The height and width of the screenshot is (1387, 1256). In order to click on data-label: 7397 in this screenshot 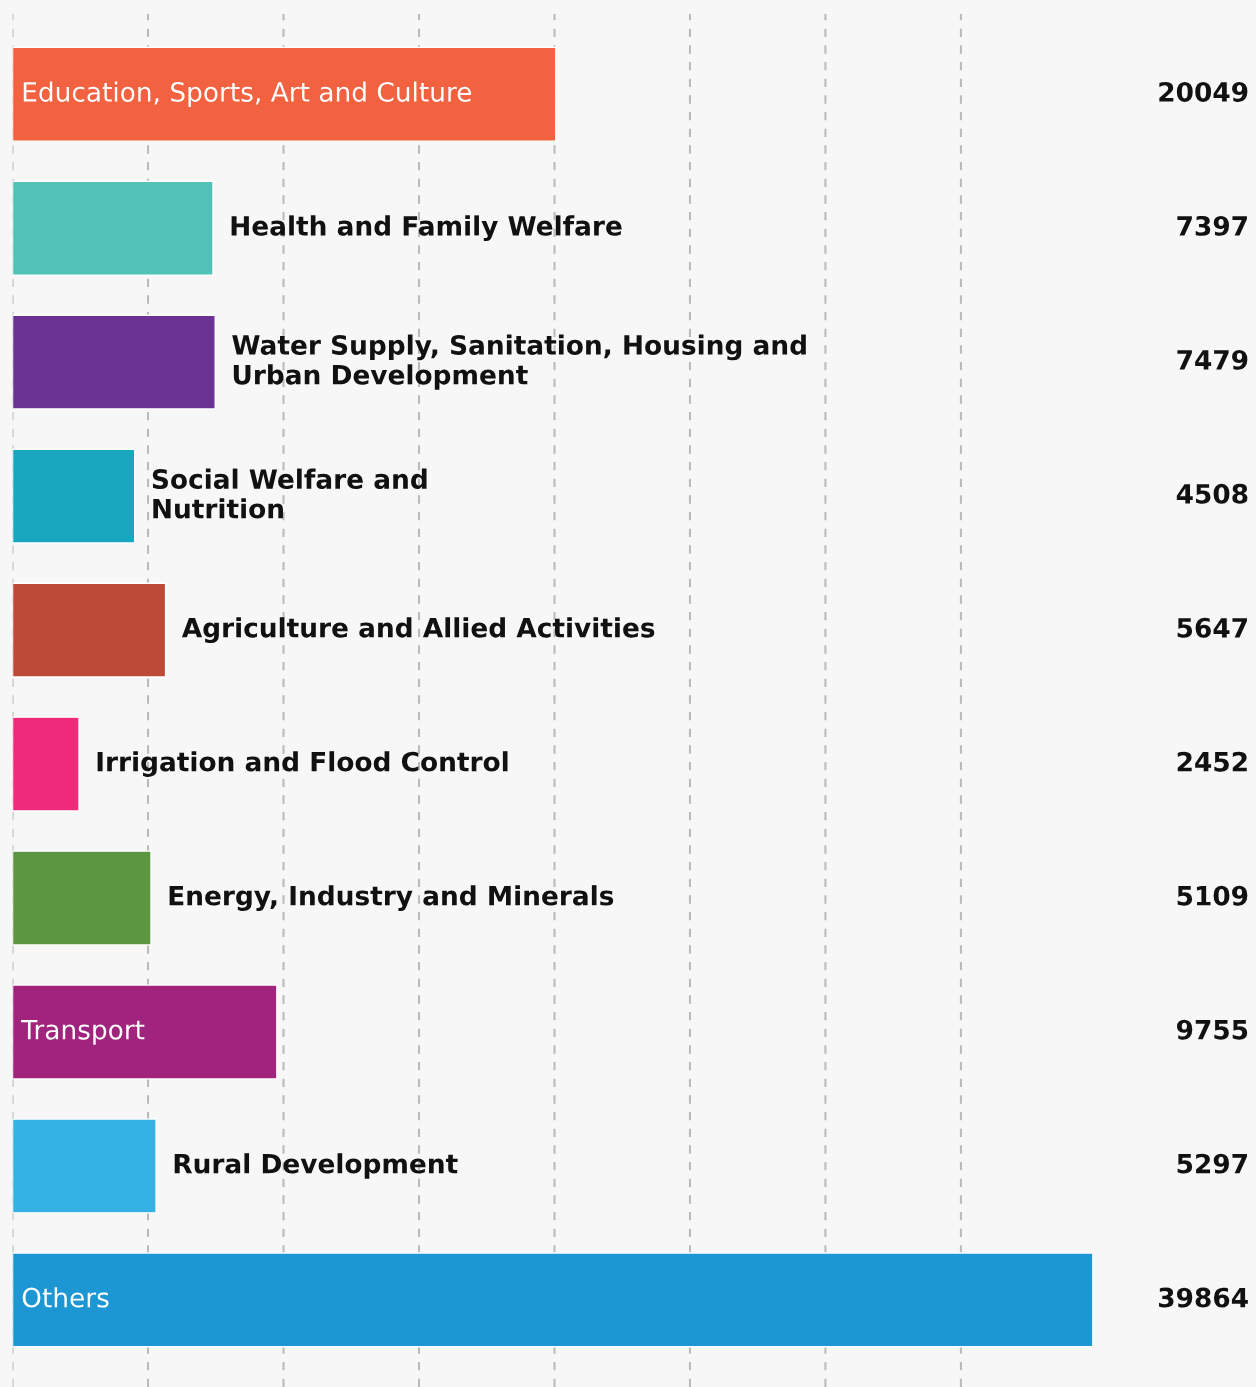, I will do `click(1212, 225)`.